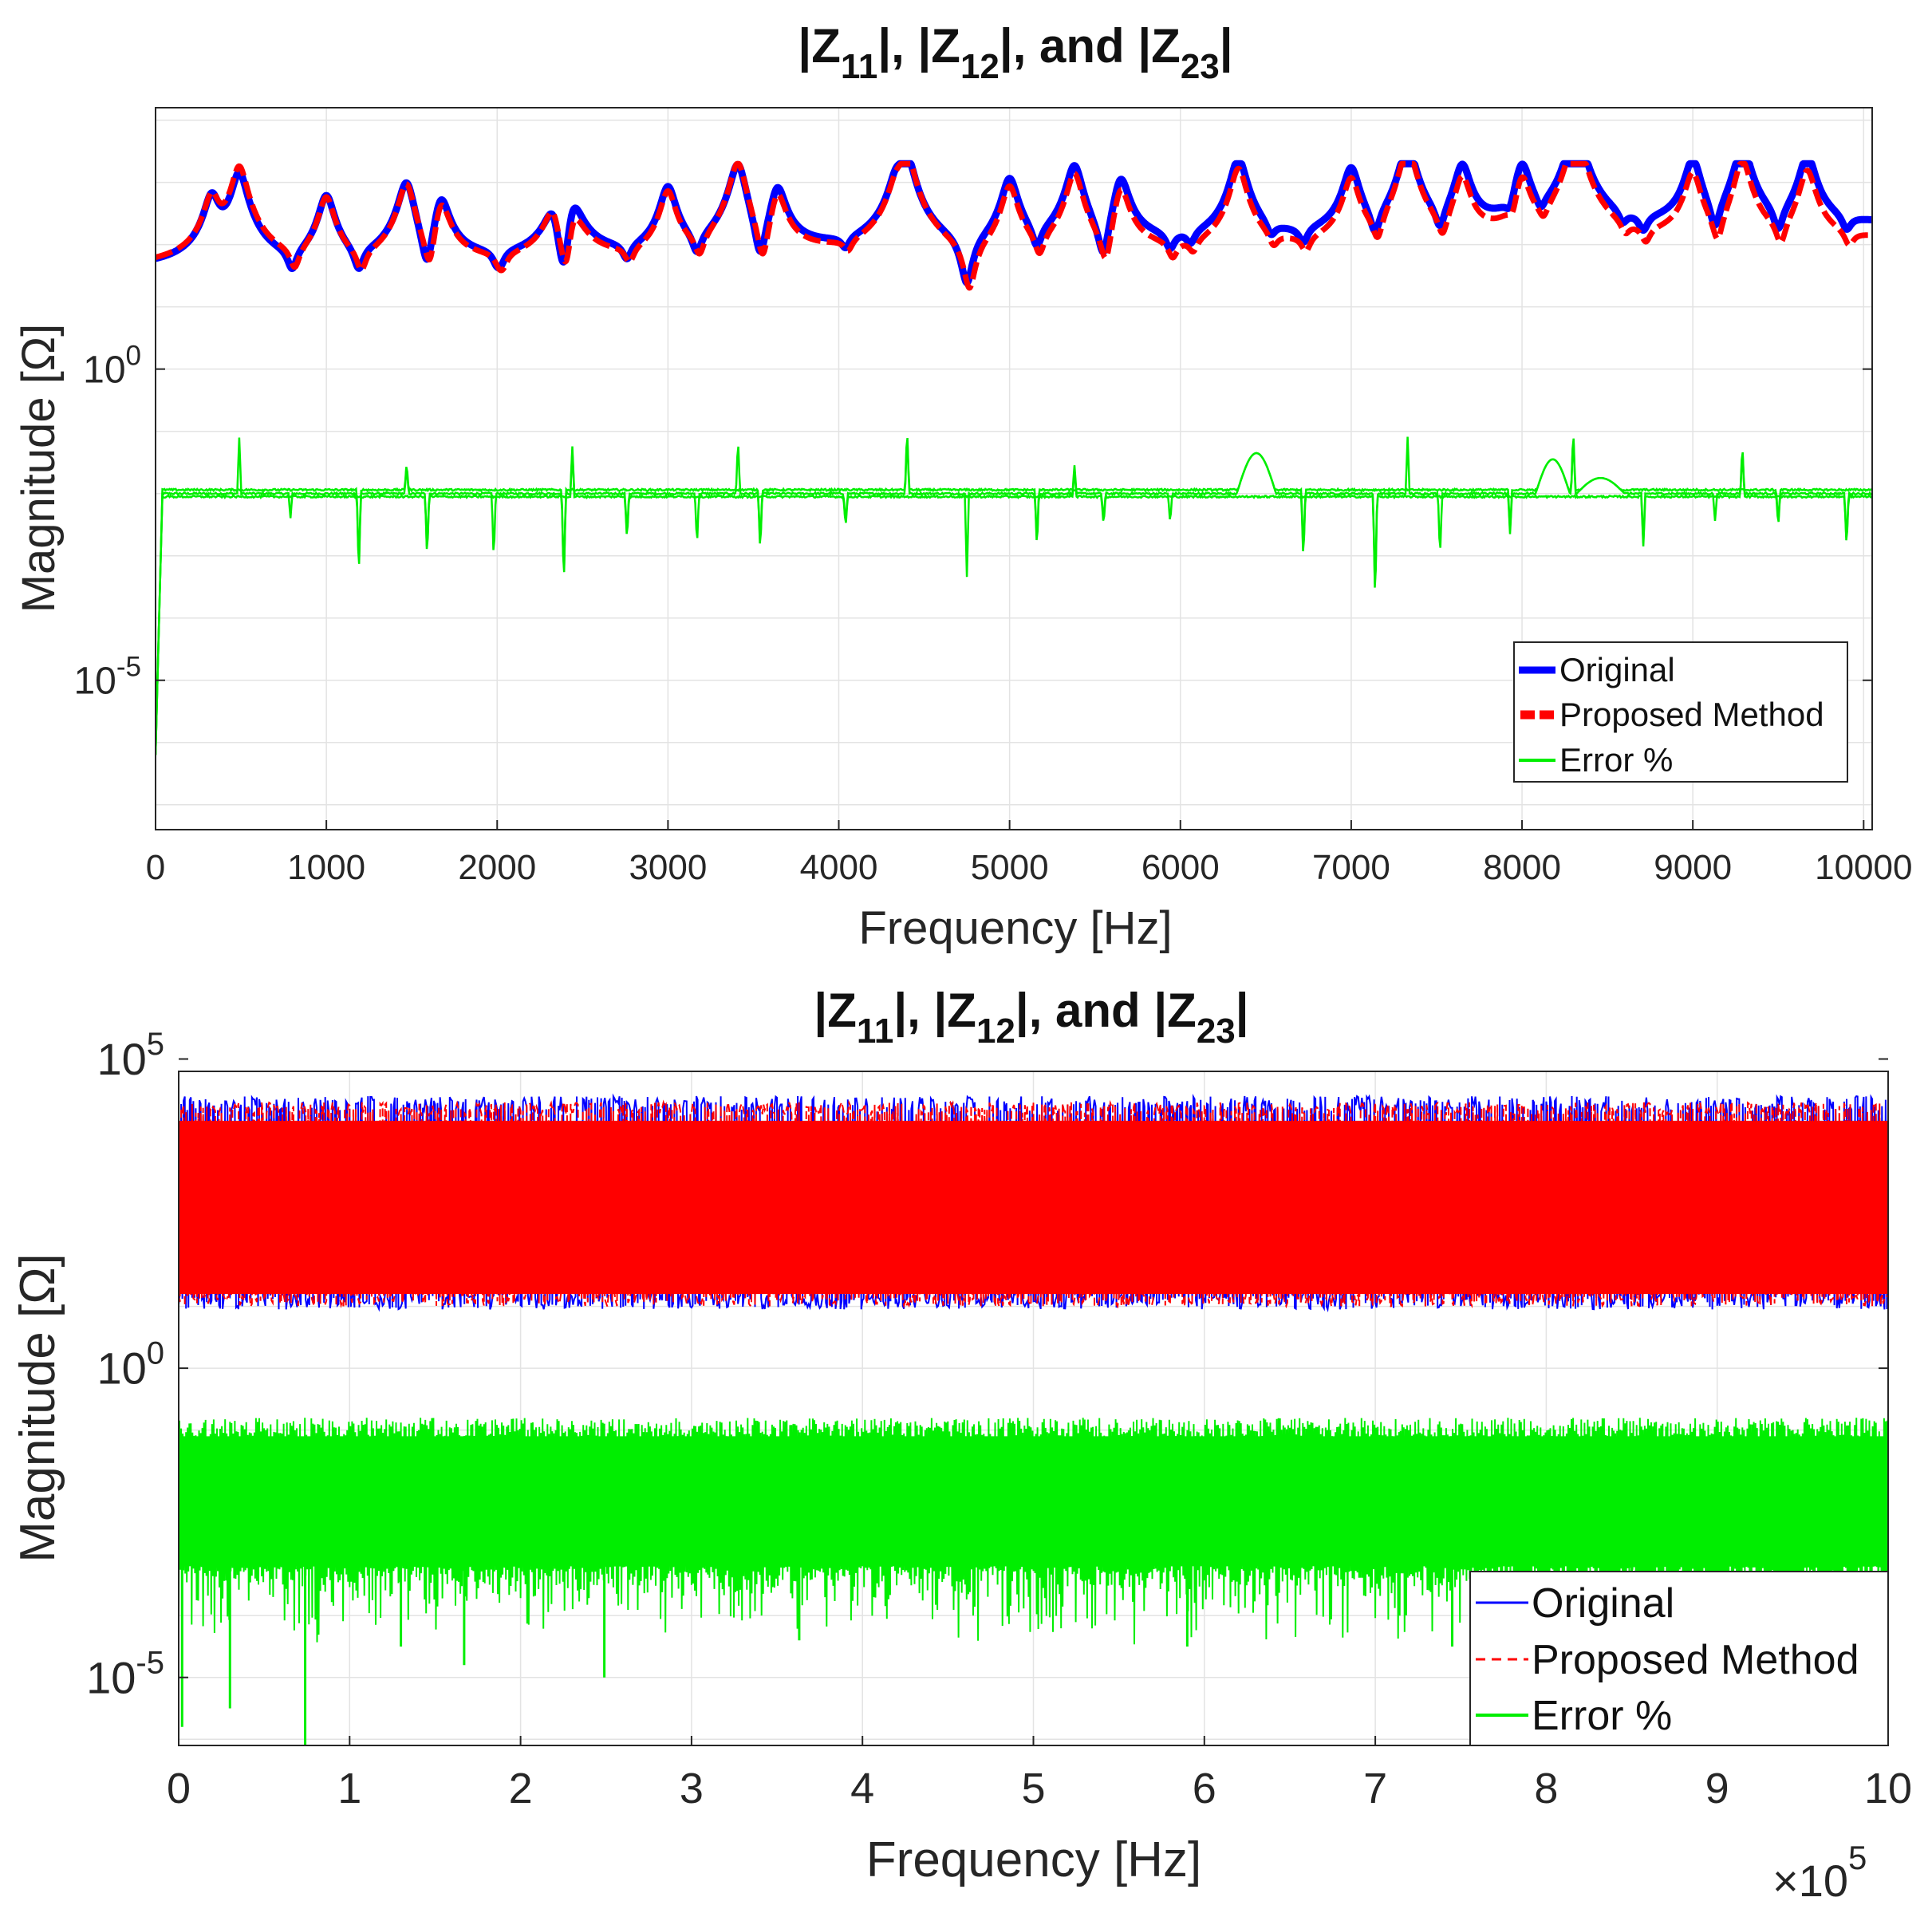 The image size is (1932, 1909). I want to click on top-xtick-label: 5000, so click(1010, 868).